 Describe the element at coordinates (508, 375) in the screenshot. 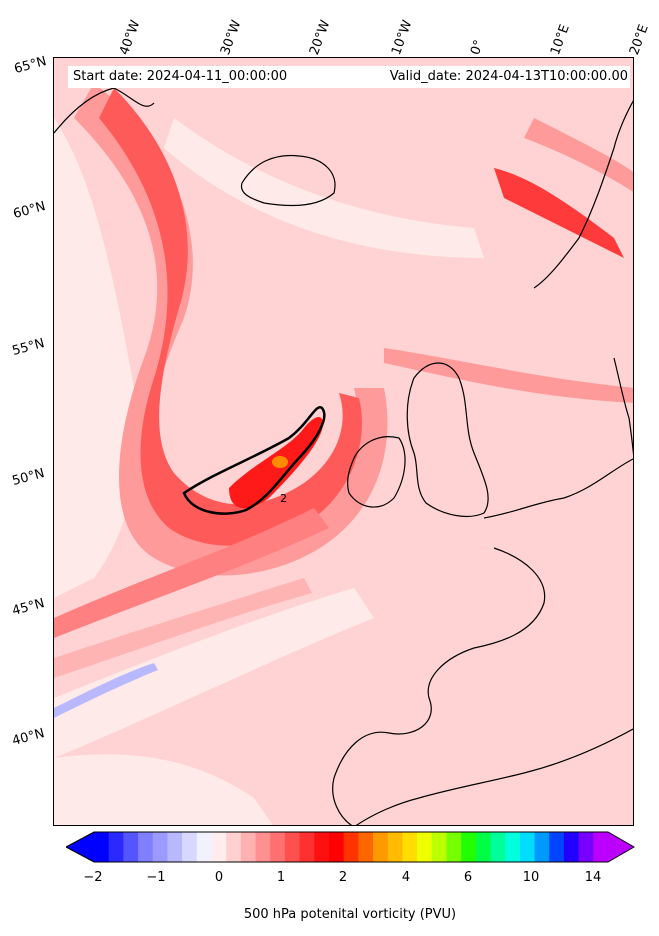

I see `pv-atlantic-streak` at that location.